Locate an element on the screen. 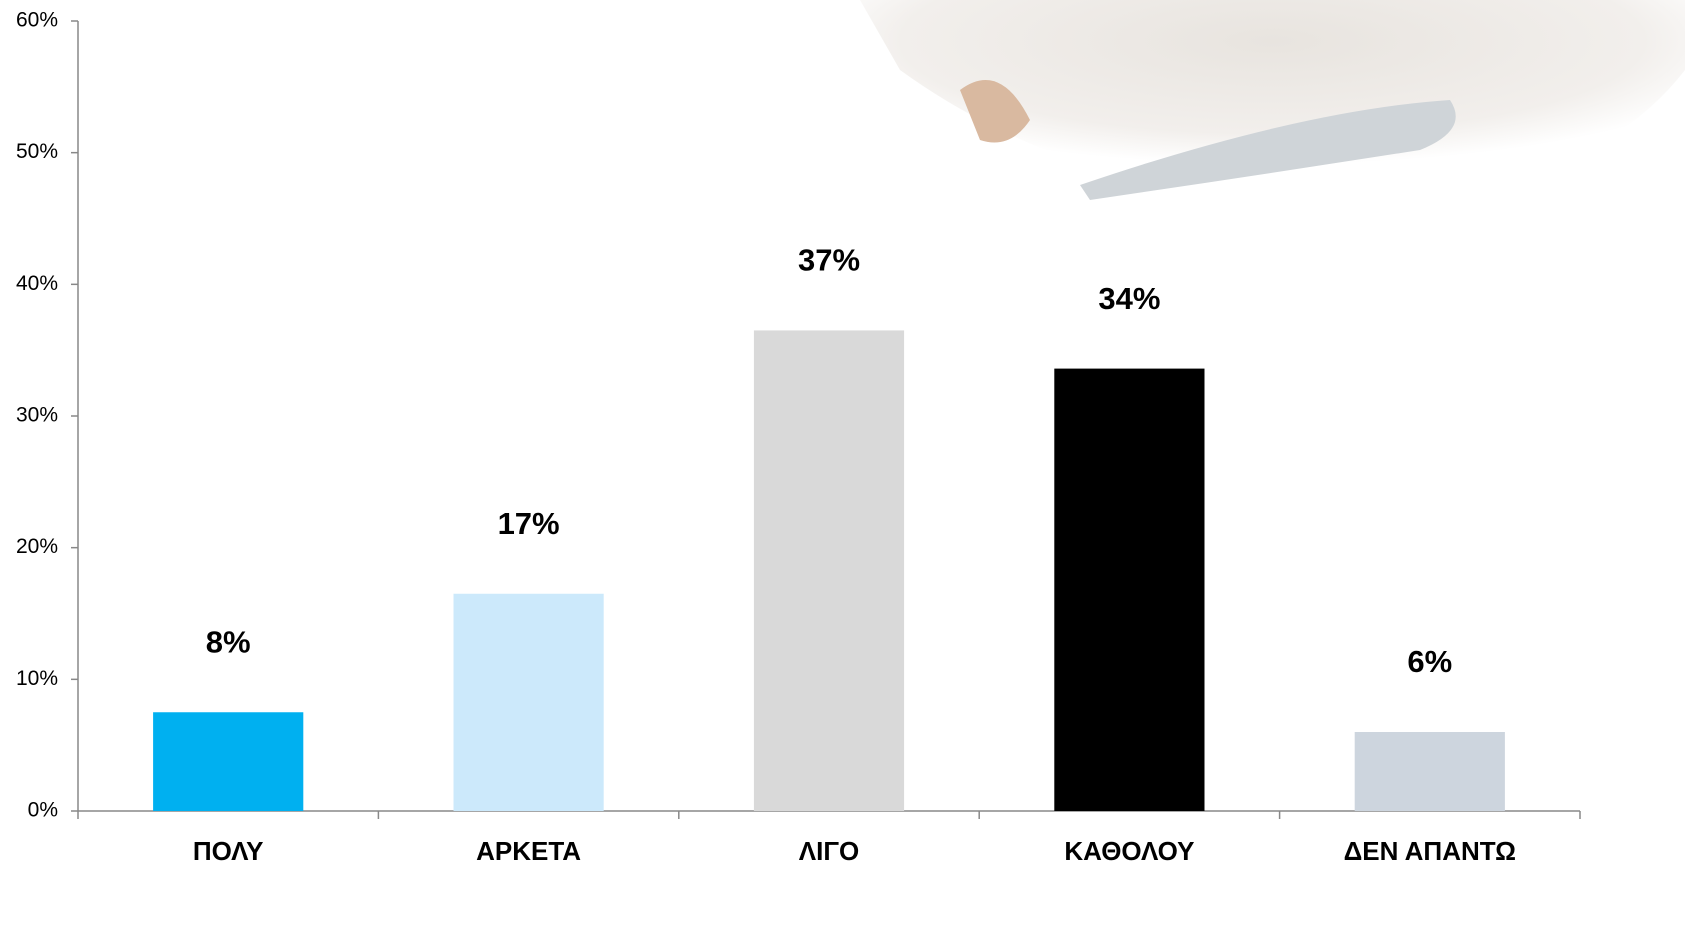 This screenshot has height=932, width=1685. y-tick-label: 30% is located at coordinates (37, 415).